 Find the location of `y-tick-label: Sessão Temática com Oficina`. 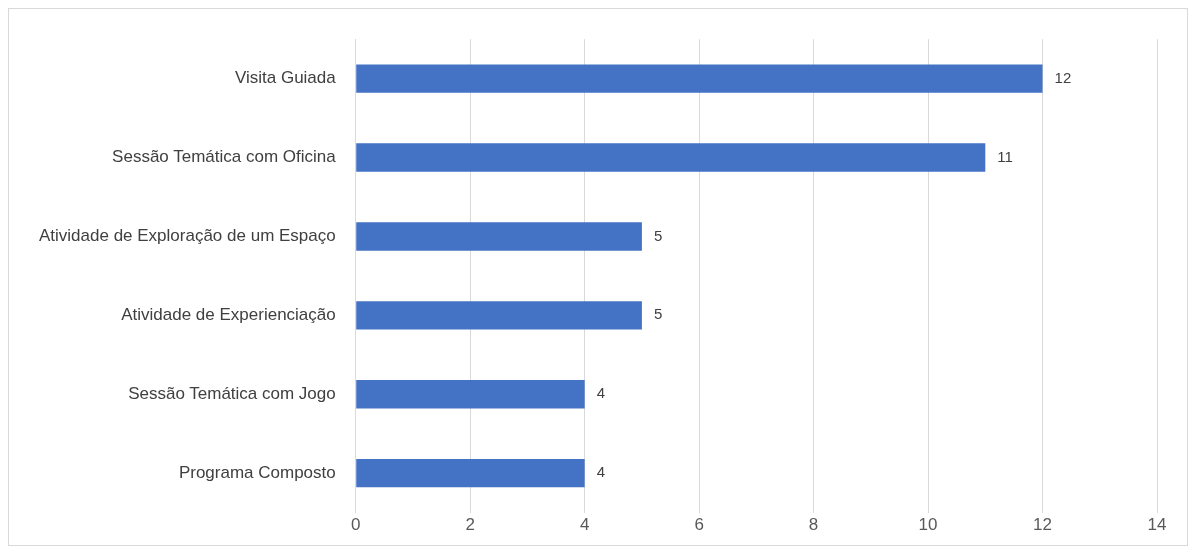

y-tick-label: Sessão Temática com Oficina is located at coordinates (224, 157).